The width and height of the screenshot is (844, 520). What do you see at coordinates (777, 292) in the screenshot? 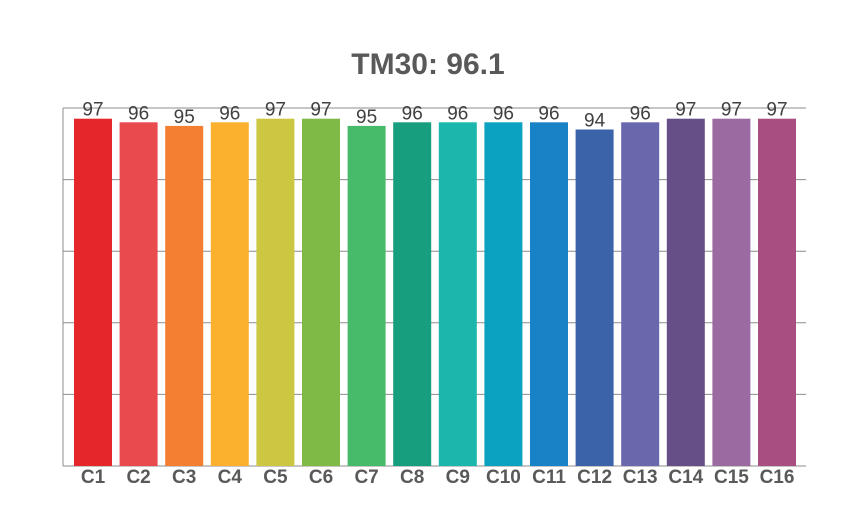
I see `bar-c16` at bounding box center [777, 292].